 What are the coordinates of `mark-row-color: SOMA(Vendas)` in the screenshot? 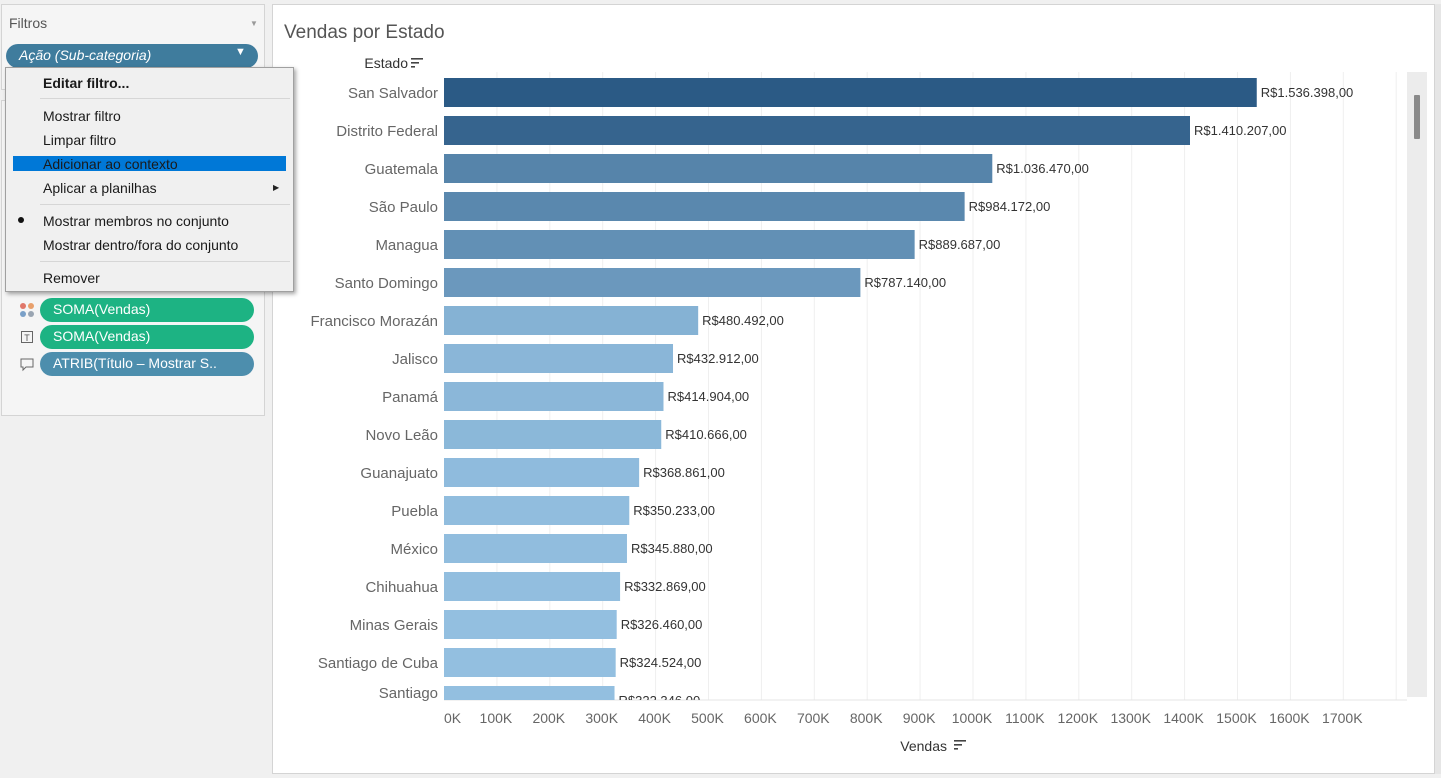 It's located at (133, 310).